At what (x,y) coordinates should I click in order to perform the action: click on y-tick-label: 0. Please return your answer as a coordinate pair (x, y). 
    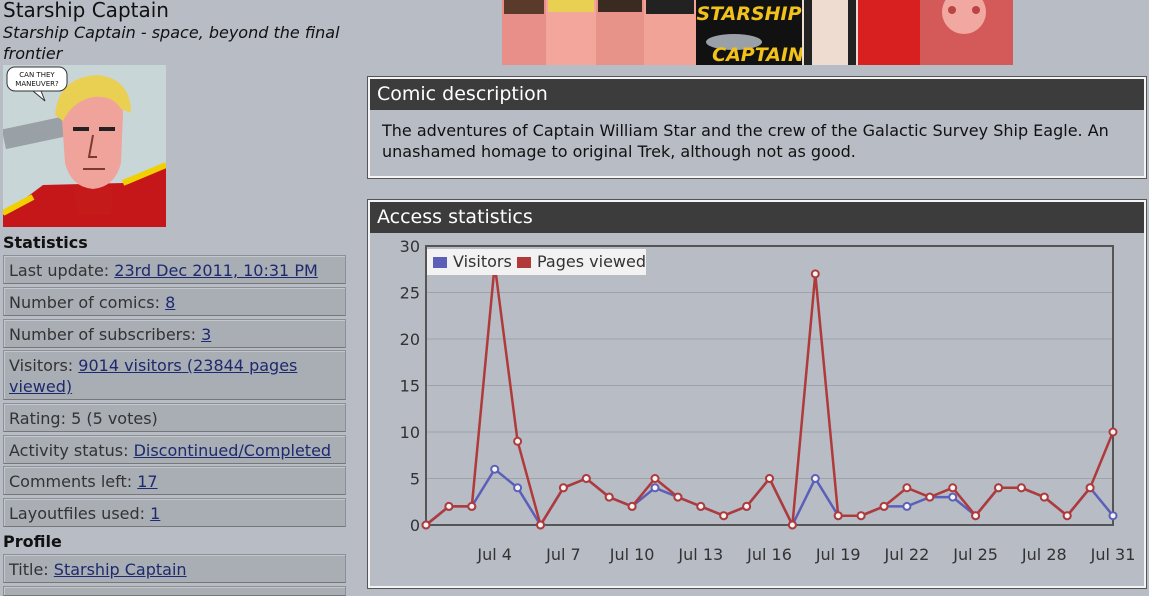
    Looking at the image, I should click on (415, 525).